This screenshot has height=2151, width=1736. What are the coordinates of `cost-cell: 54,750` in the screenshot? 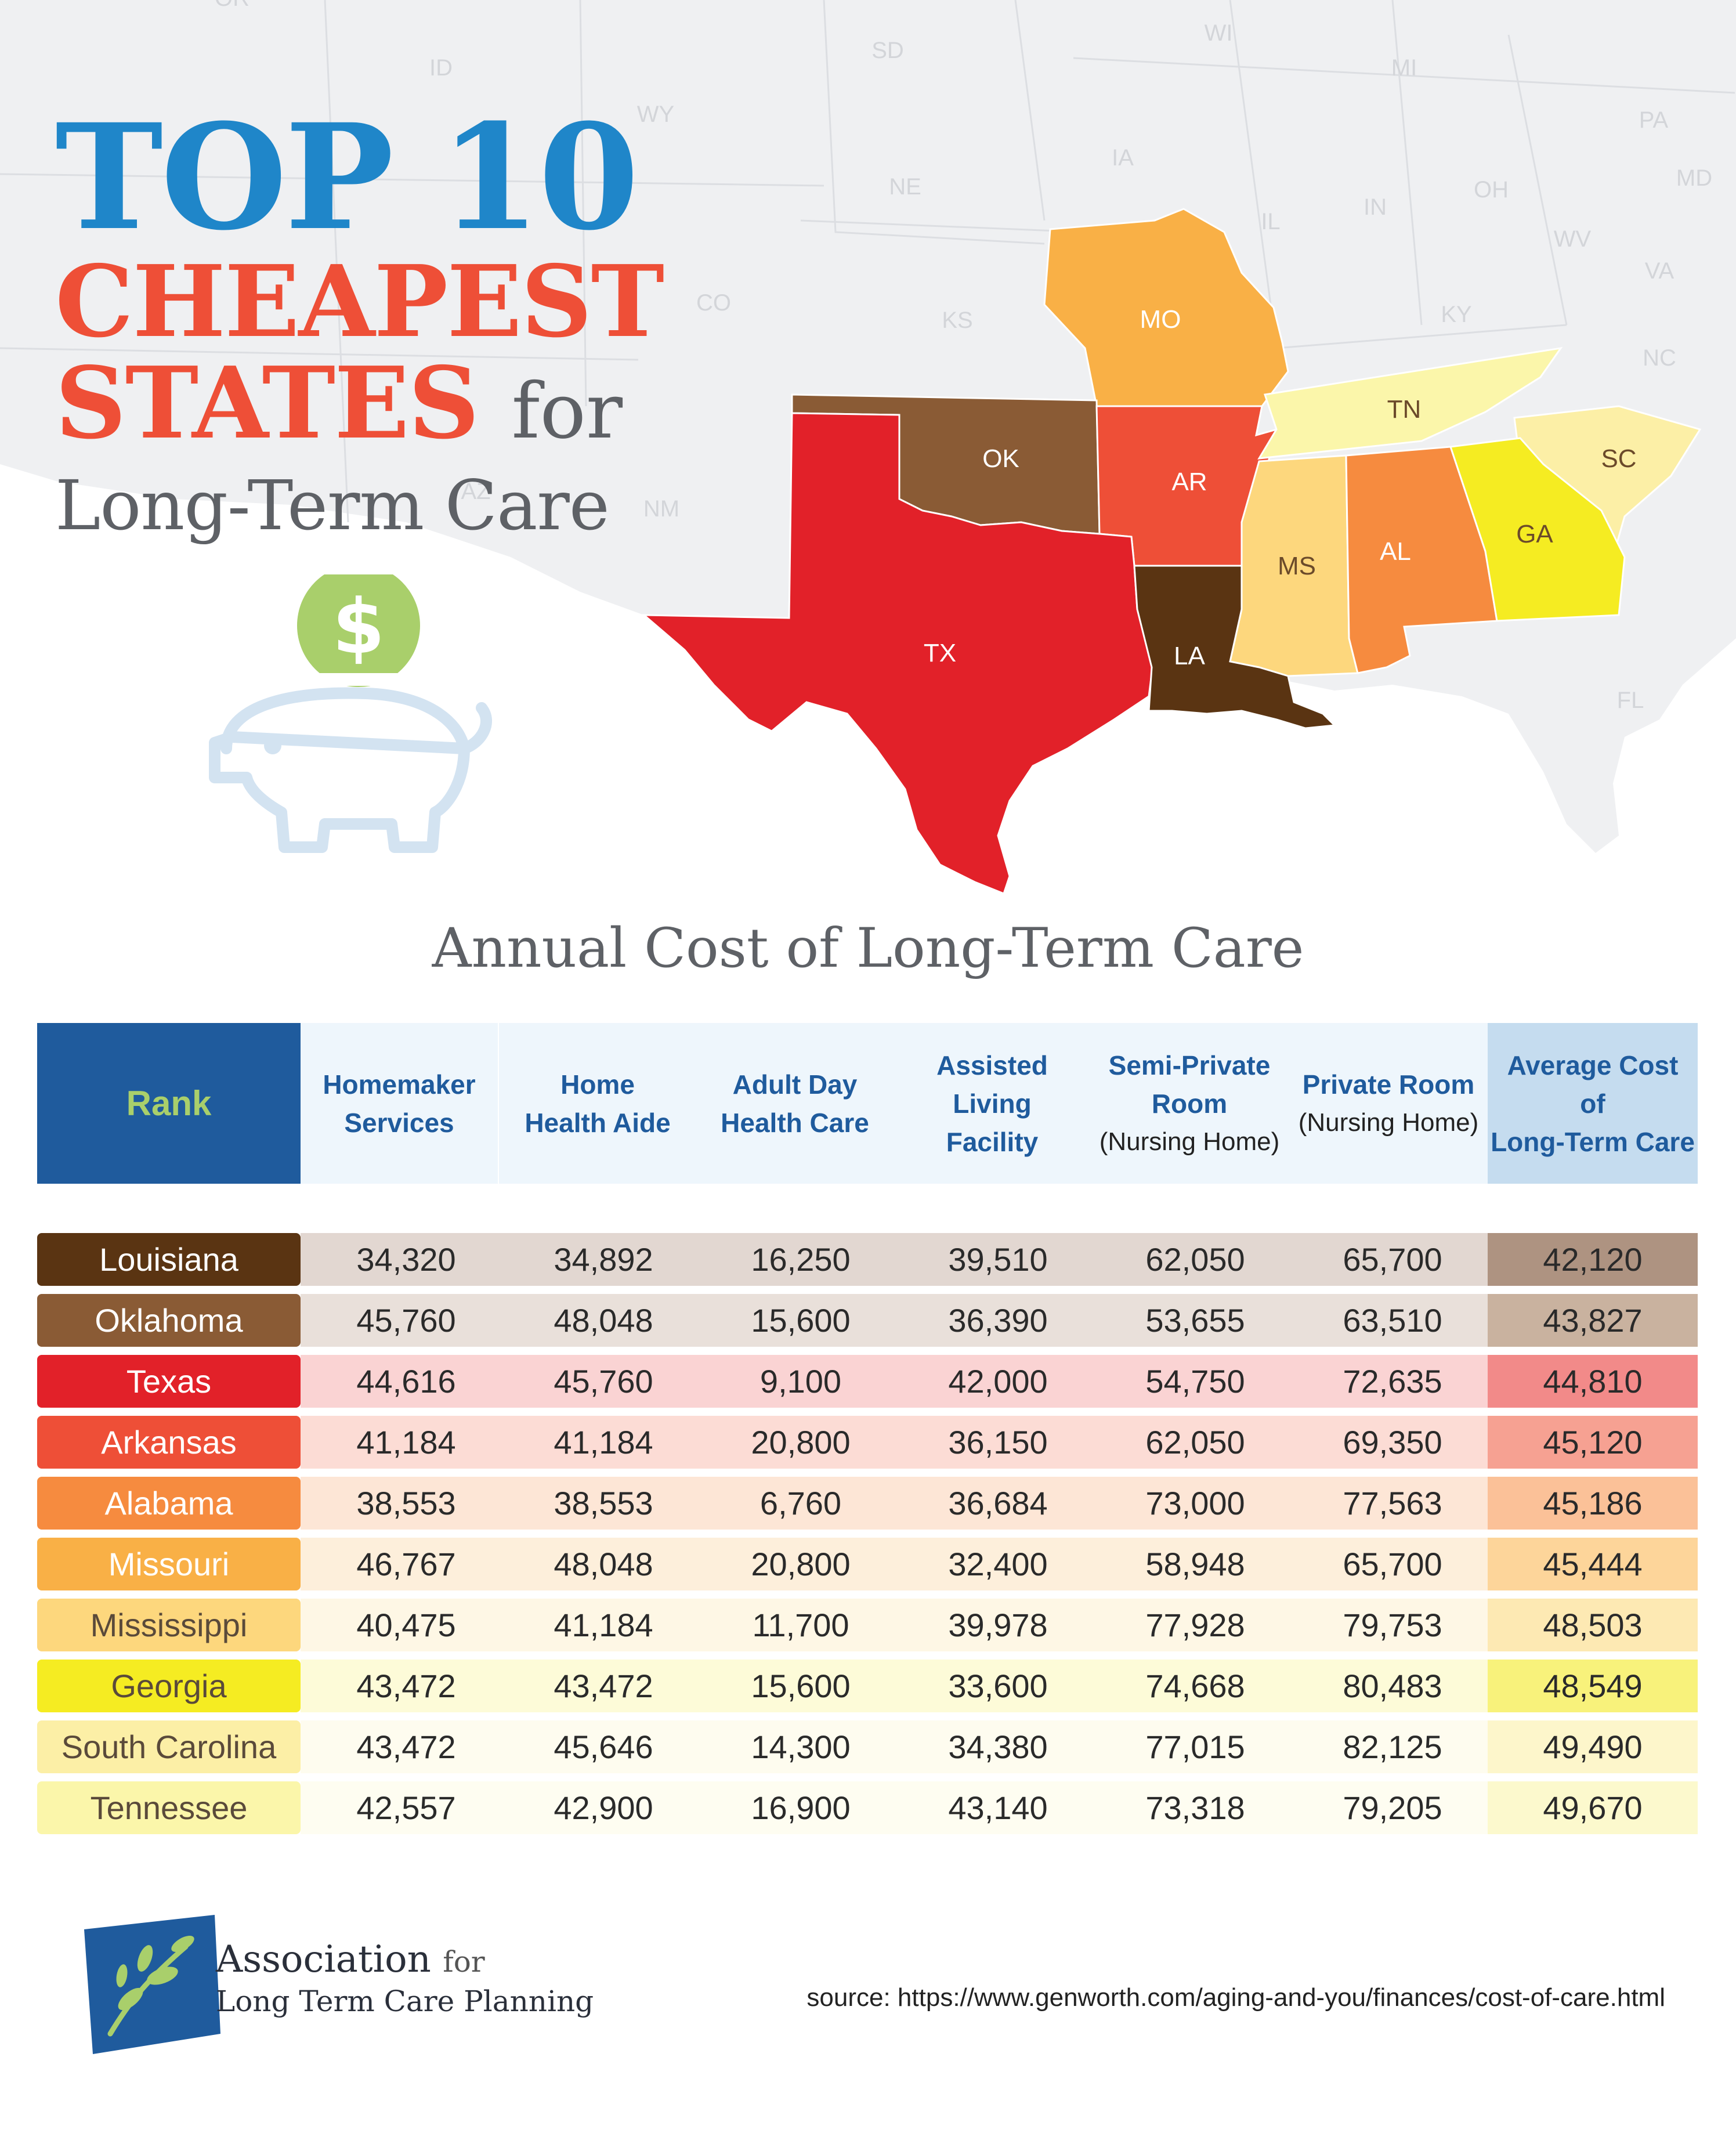 It's located at (1195, 1381).